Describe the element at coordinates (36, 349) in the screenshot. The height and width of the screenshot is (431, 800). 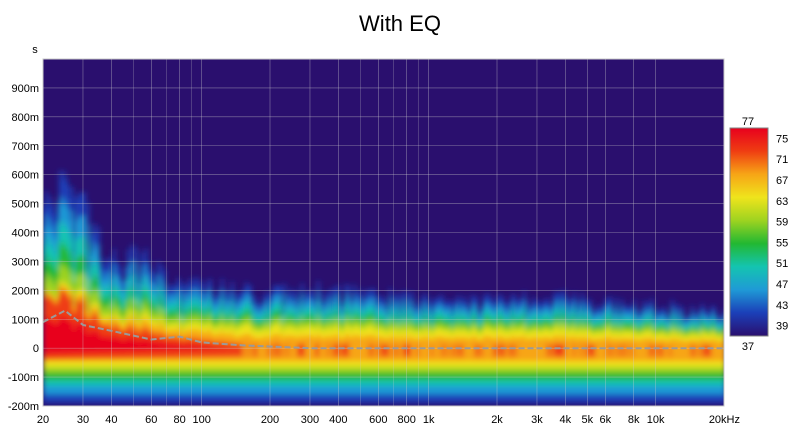
I see `y-tick-label: 0` at that location.